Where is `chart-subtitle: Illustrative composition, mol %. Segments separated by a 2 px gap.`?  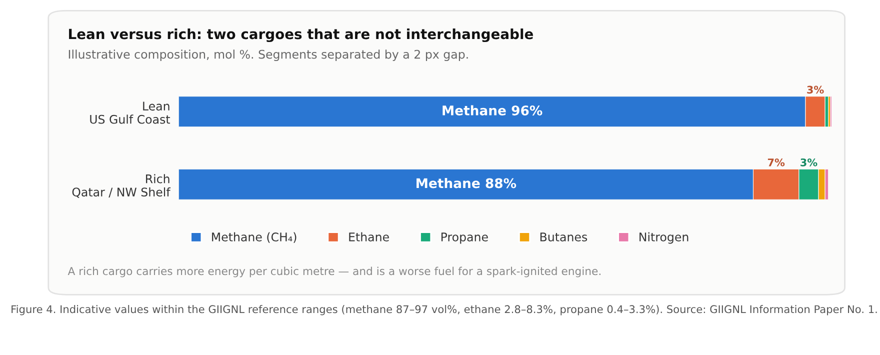
chart-subtitle: Illustrative composition, mol %. Segments separated by a 2 px gap. is located at coordinates (268, 56).